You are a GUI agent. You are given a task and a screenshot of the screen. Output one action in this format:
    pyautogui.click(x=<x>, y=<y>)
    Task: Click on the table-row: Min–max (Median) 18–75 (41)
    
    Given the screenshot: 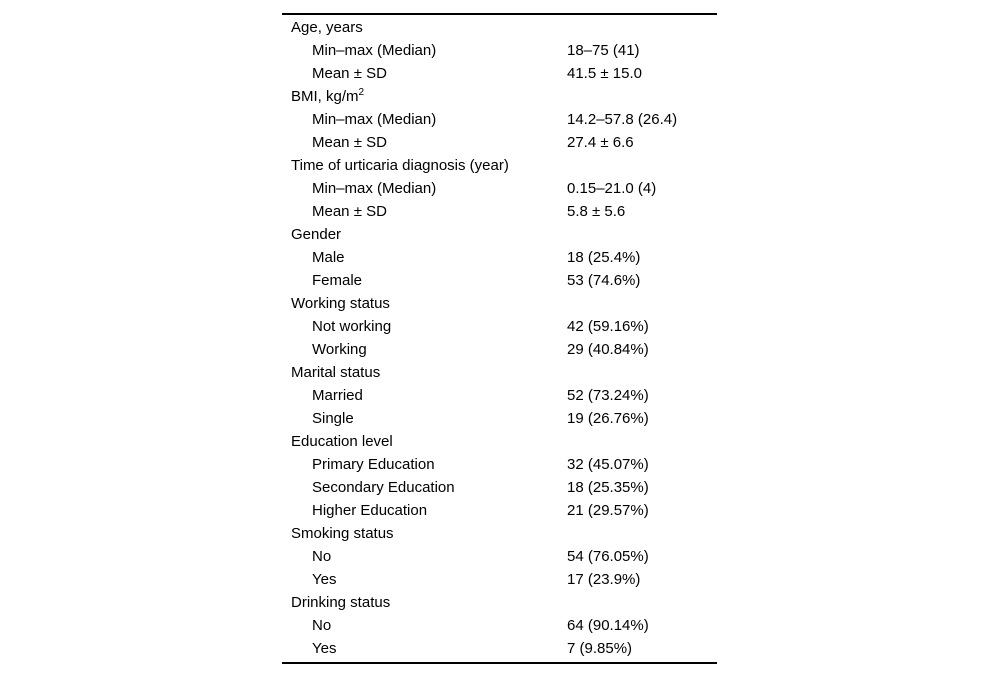 What is the action you would take?
    pyautogui.click(x=499, y=50)
    